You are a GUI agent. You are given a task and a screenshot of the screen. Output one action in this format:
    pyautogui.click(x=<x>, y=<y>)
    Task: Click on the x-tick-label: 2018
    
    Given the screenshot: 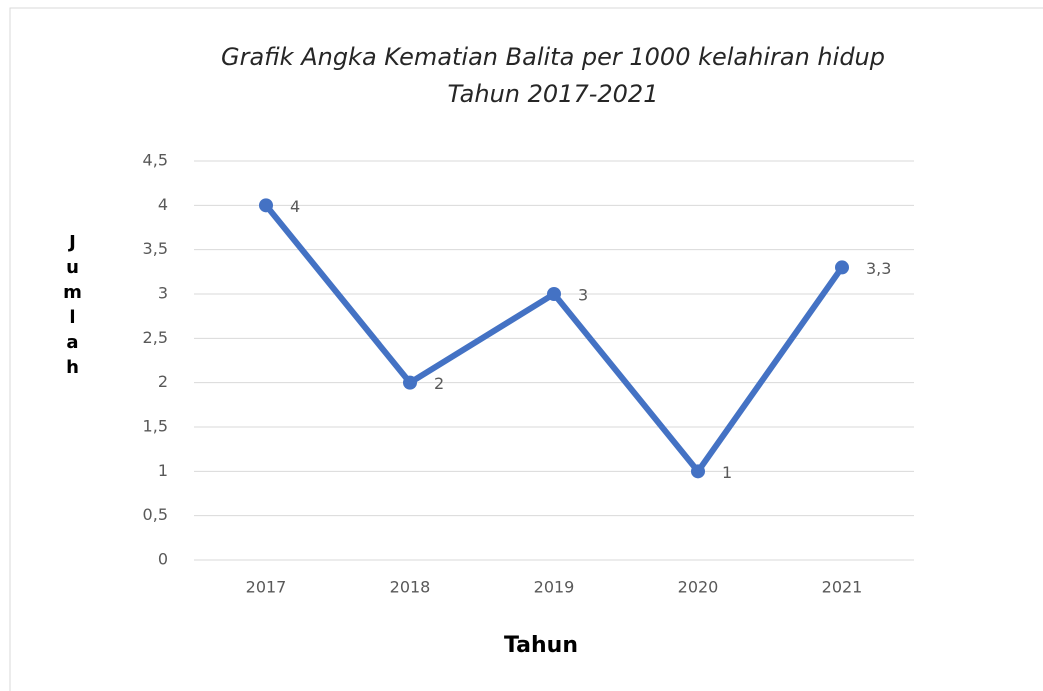 What is the action you would take?
    pyautogui.click(x=410, y=587)
    